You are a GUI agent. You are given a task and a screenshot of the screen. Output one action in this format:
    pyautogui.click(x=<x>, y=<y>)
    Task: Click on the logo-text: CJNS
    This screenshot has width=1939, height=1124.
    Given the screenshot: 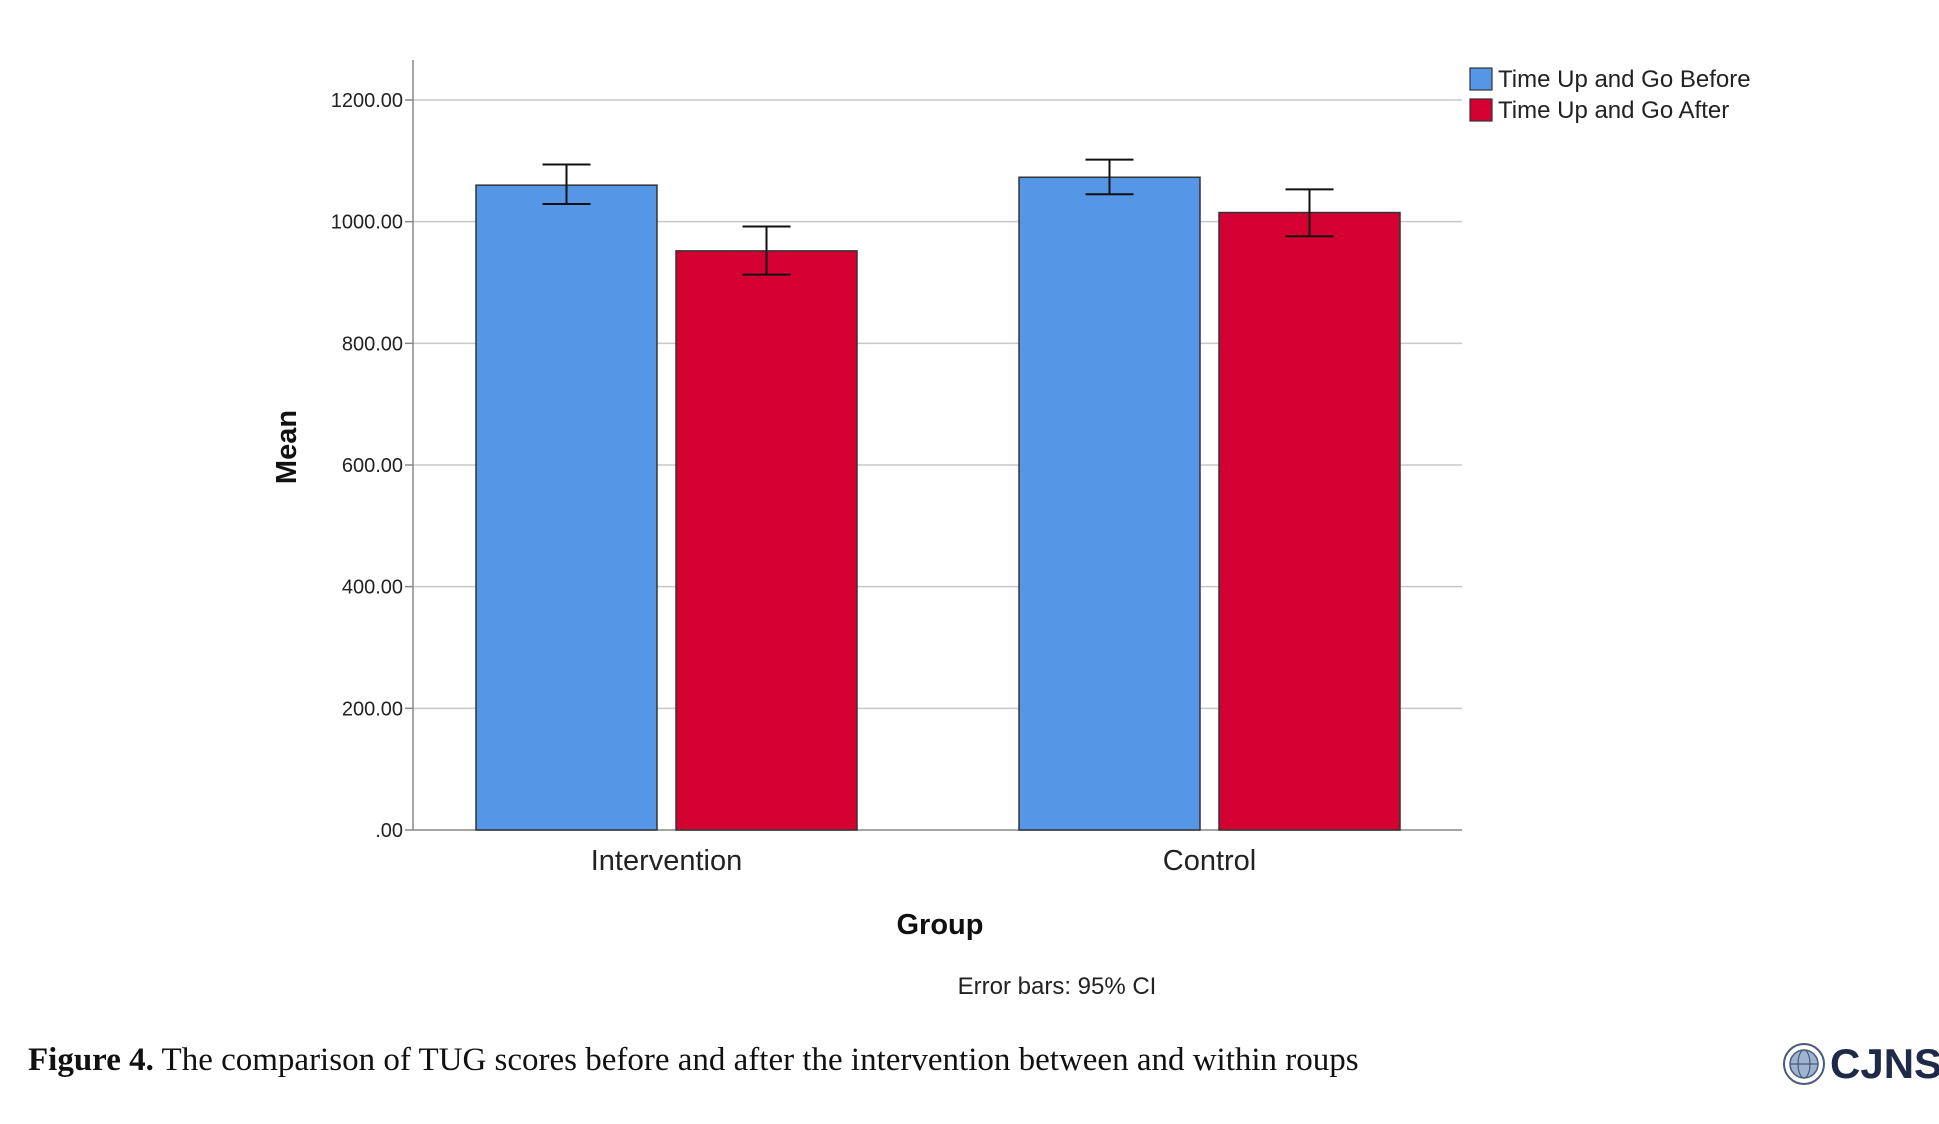 What is the action you would take?
    pyautogui.click(x=1884, y=1063)
    